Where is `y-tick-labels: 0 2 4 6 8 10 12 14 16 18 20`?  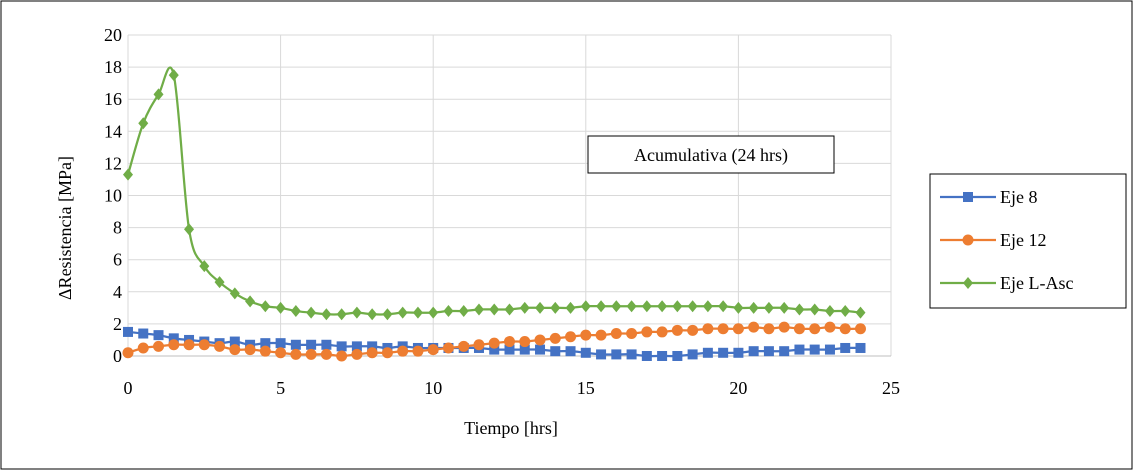 y-tick-labels: 0 2 4 6 8 10 12 14 16 18 20 is located at coordinates (113, 195).